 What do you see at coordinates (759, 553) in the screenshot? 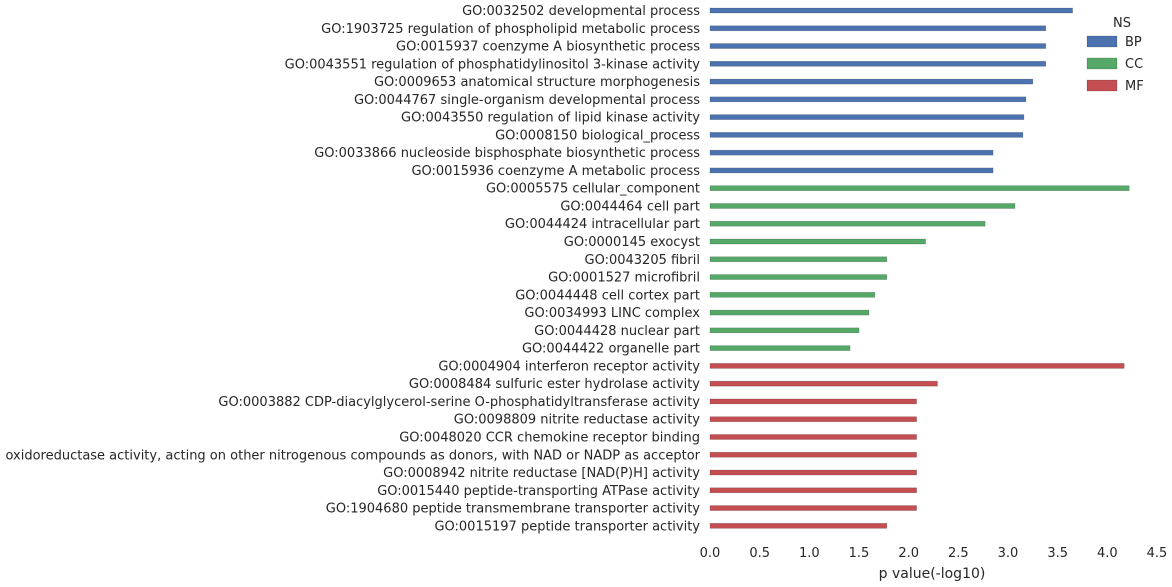
I see `x-tick-label: 0.5` at bounding box center [759, 553].